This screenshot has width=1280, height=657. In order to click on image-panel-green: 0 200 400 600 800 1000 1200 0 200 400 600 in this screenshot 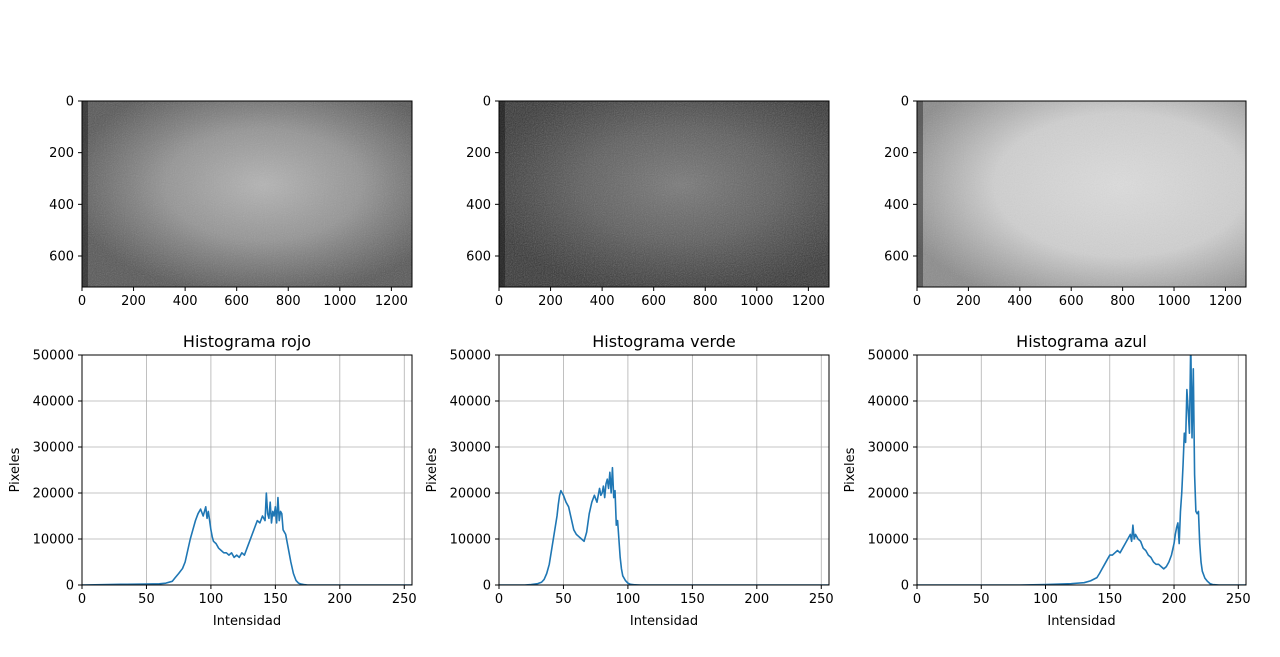, I will do `click(648, 202)`.